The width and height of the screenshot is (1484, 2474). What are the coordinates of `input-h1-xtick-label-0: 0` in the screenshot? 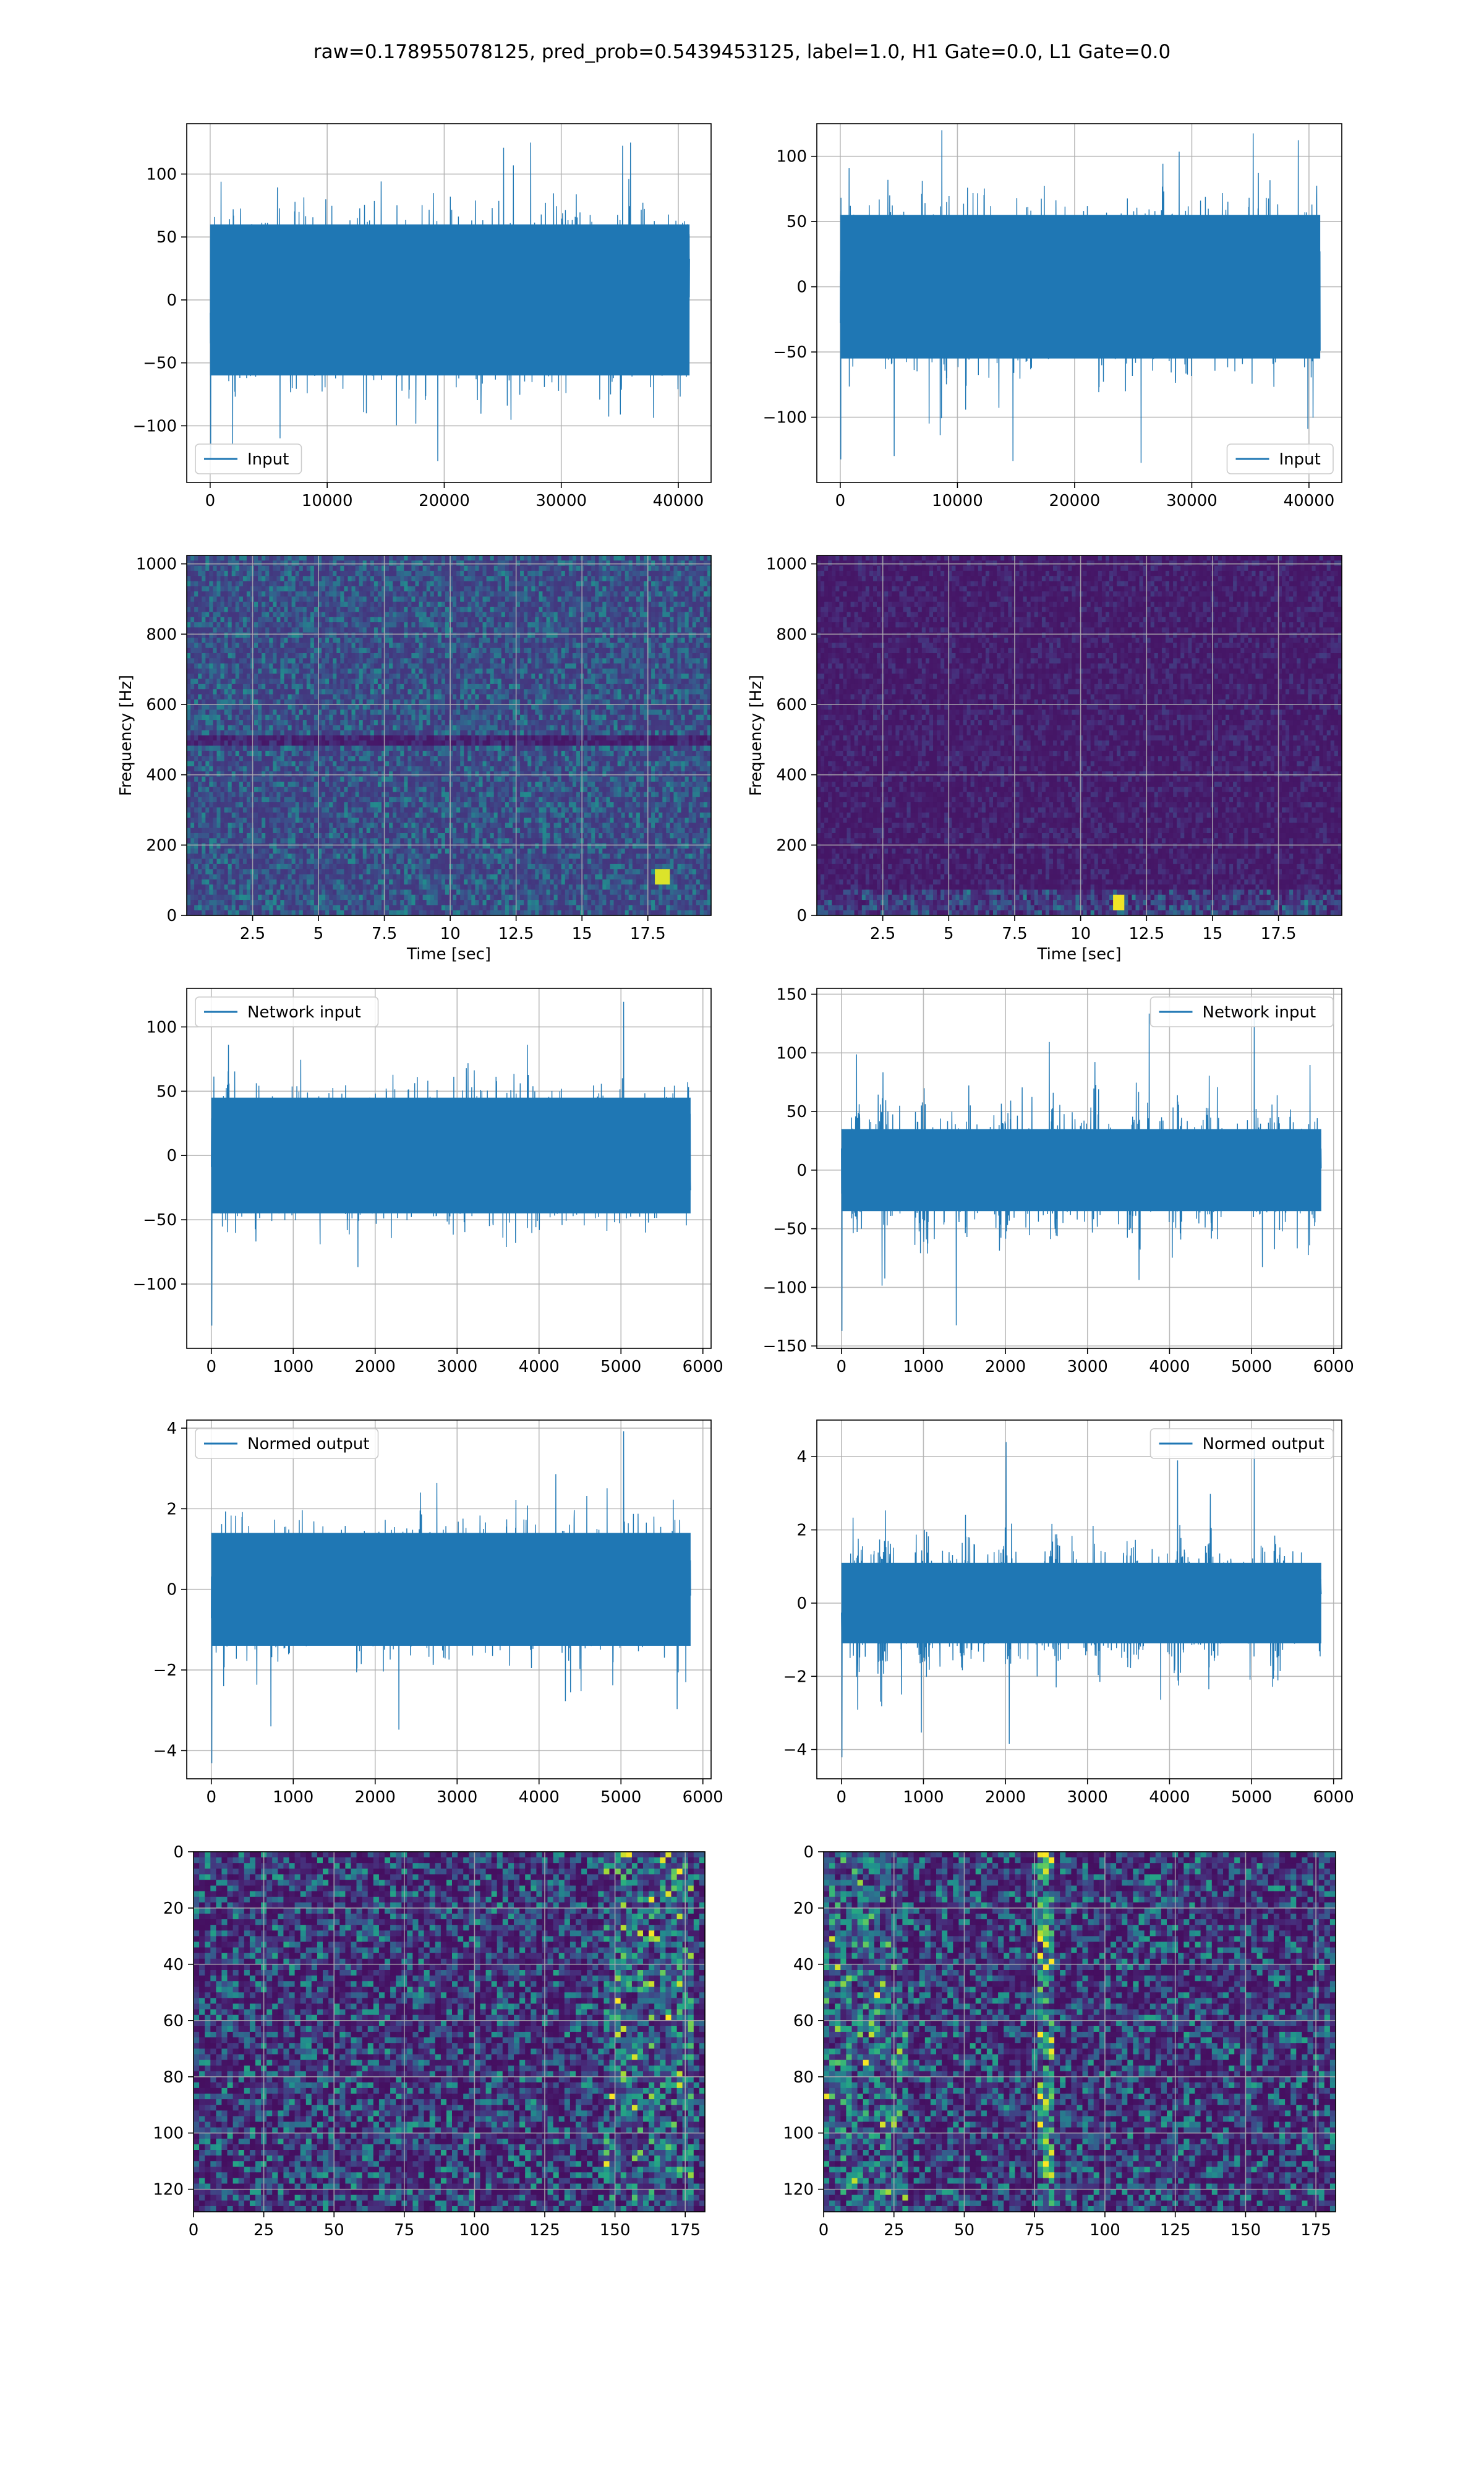 It's located at (210, 501).